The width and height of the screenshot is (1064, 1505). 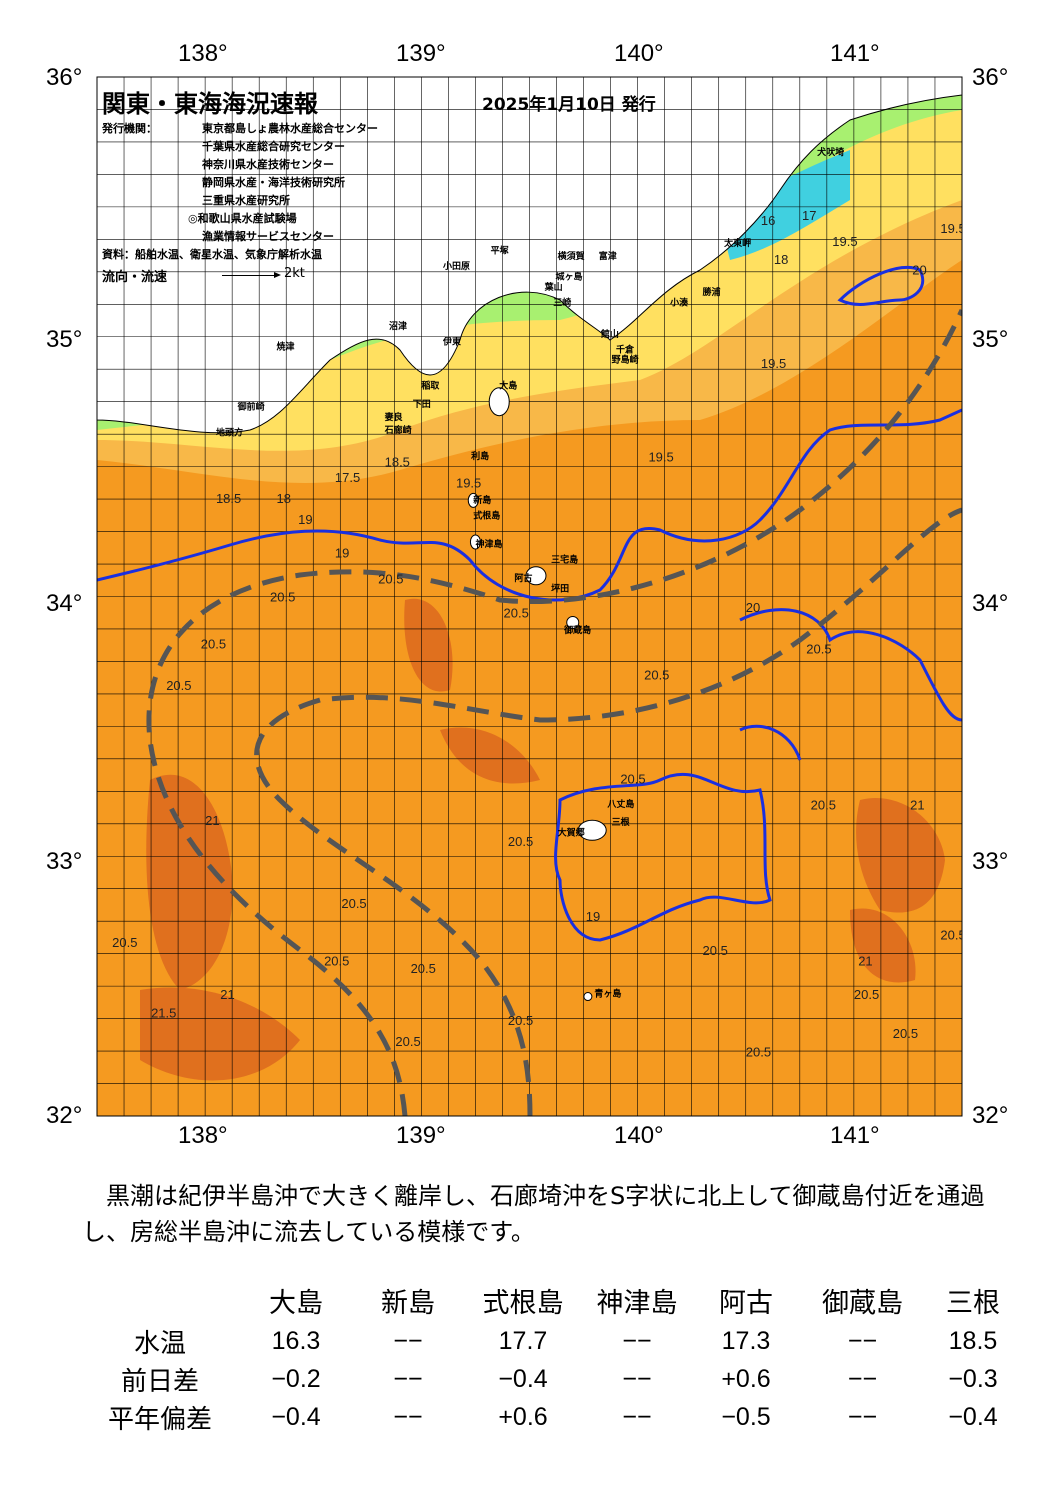 What do you see at coordinates (212, 254) in the screenshot?
I see `data-sources: 資料：船舶水温、衛星水温、気象庁解析水温` at bounding box center [212, 254].